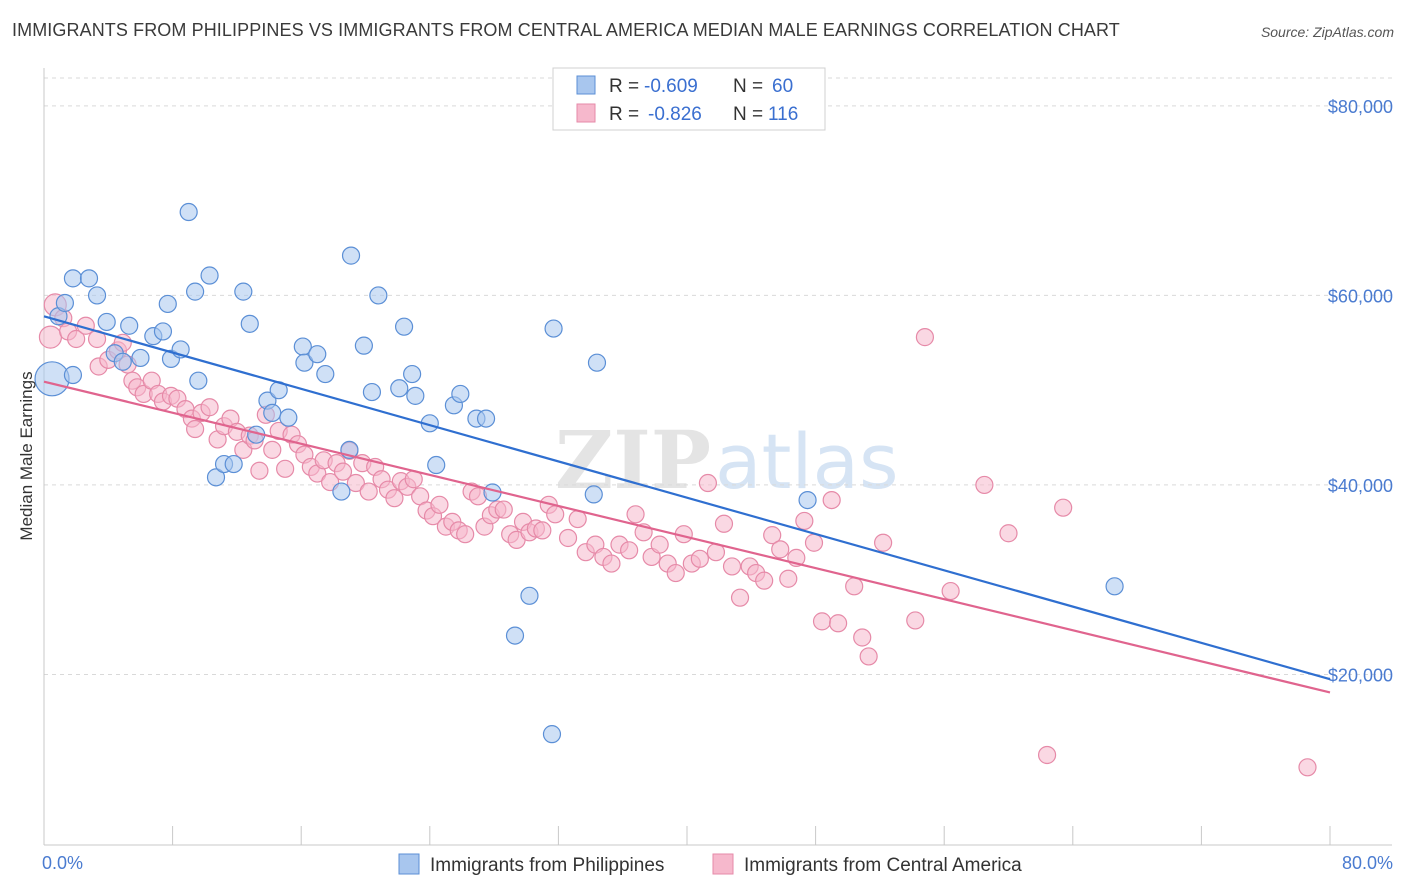 Image resolution: width=1406 pixels, height=892 pixels. What do you see at coordinates (1360, 675) in the screenshot?
I see `y-tick-label: $20,000` at bounding box center [1360, 675].